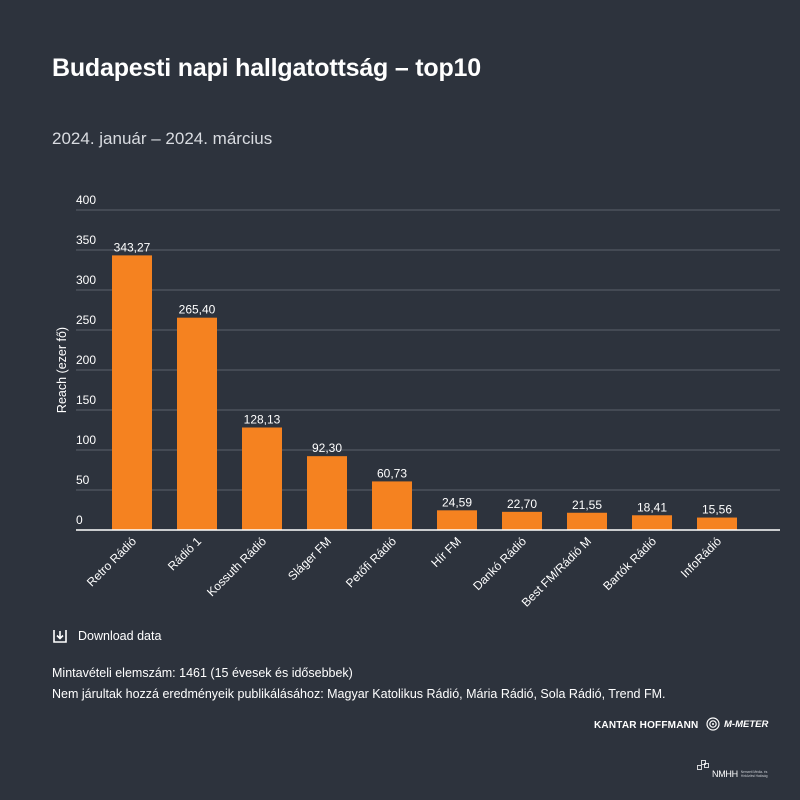 This screenshot has width=800, height=800. I want to click on y-tick-label: 150, so click(86, 400).